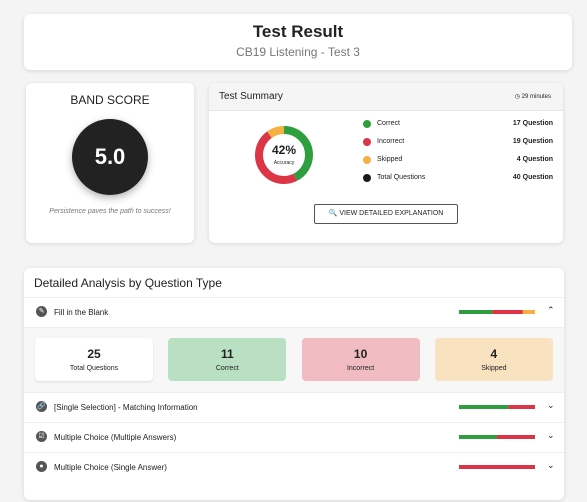 The image size is (587, 502). Describe the element at coordinates (251, 96) in the screenshot. I see `summary-title: Test Summary` at that location.